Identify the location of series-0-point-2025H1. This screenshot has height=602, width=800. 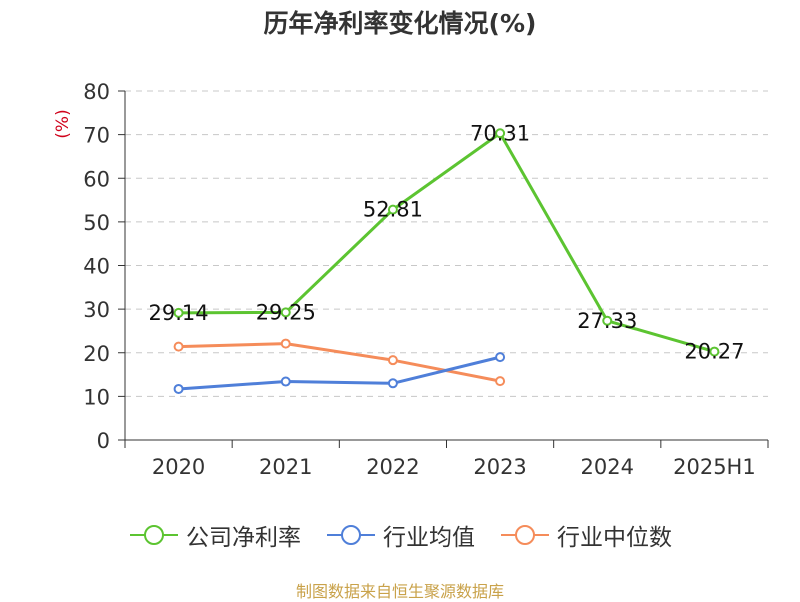
(714, 351).